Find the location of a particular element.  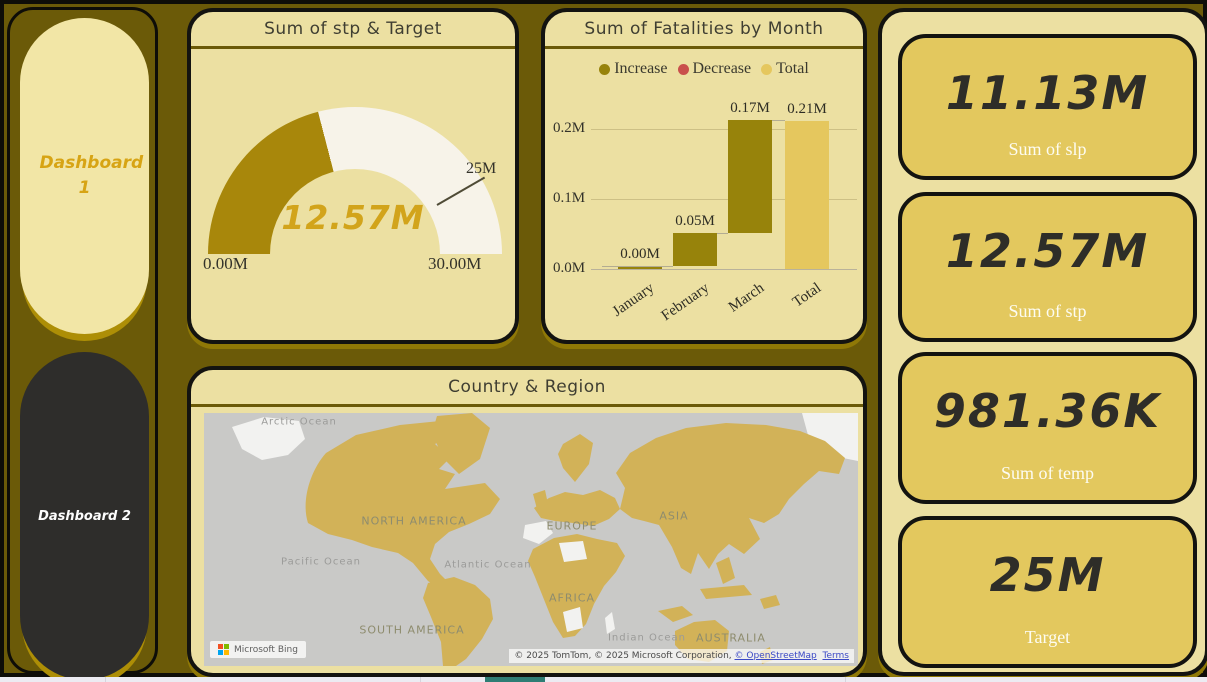

microsoft-logo-icon is located at coordinates (223, 649).